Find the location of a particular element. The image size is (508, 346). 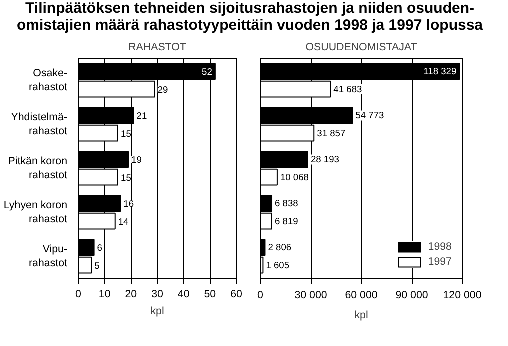

x-tick-label: 50 is located at coordinates (210, 294).